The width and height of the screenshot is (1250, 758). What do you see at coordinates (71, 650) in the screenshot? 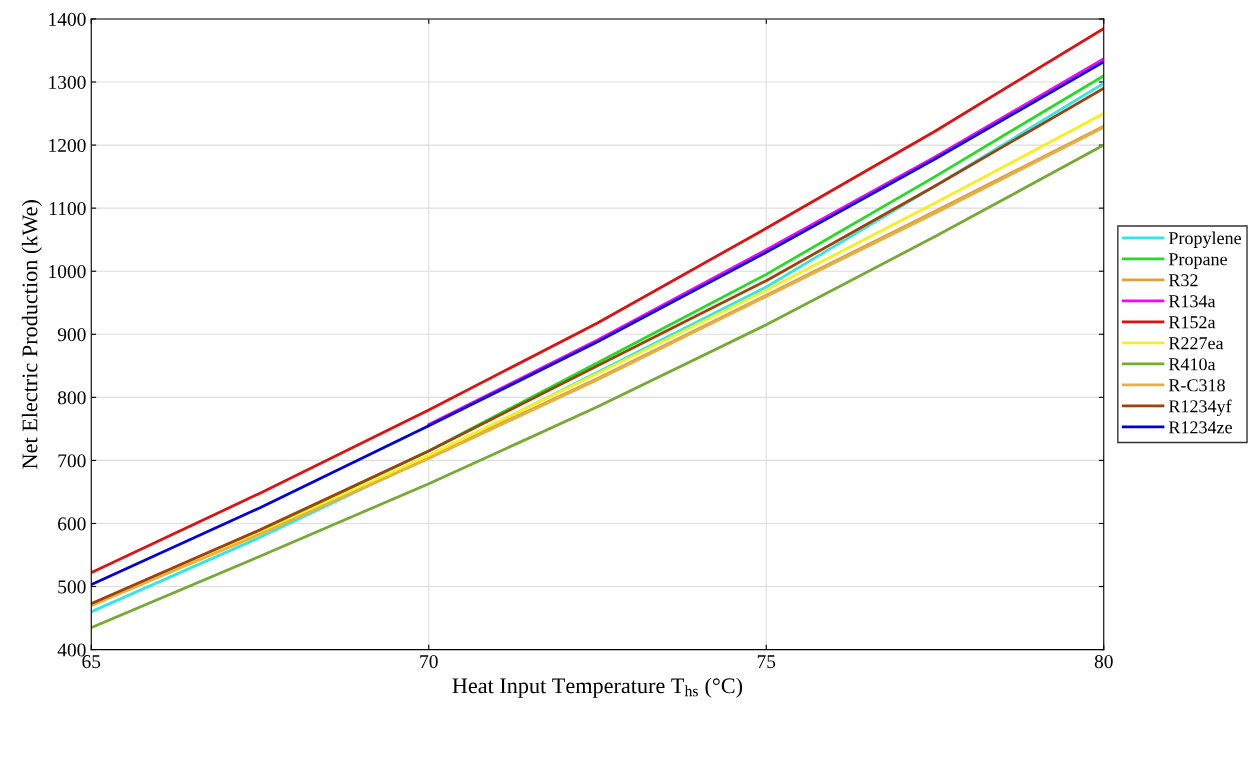
I see `y-tick-label: 400` at bounding box center [71, 650].